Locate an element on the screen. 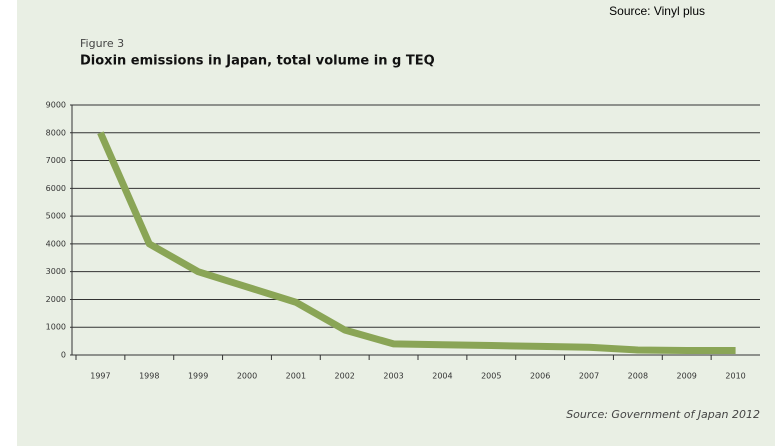 This screenshot has width=775, height=446. y-tick-label: 4000 is located at coordinates (56, 243).